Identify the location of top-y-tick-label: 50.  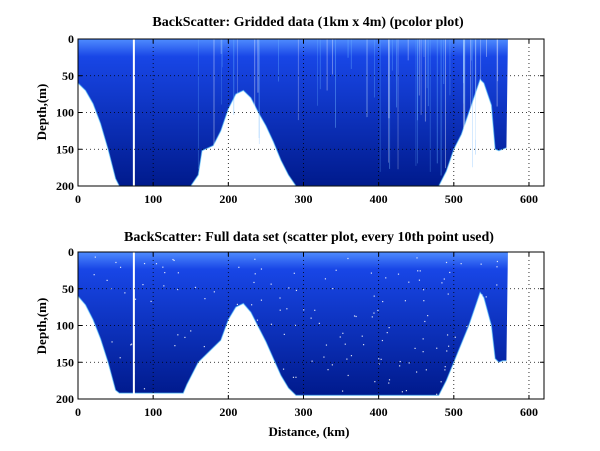
(68, 76).